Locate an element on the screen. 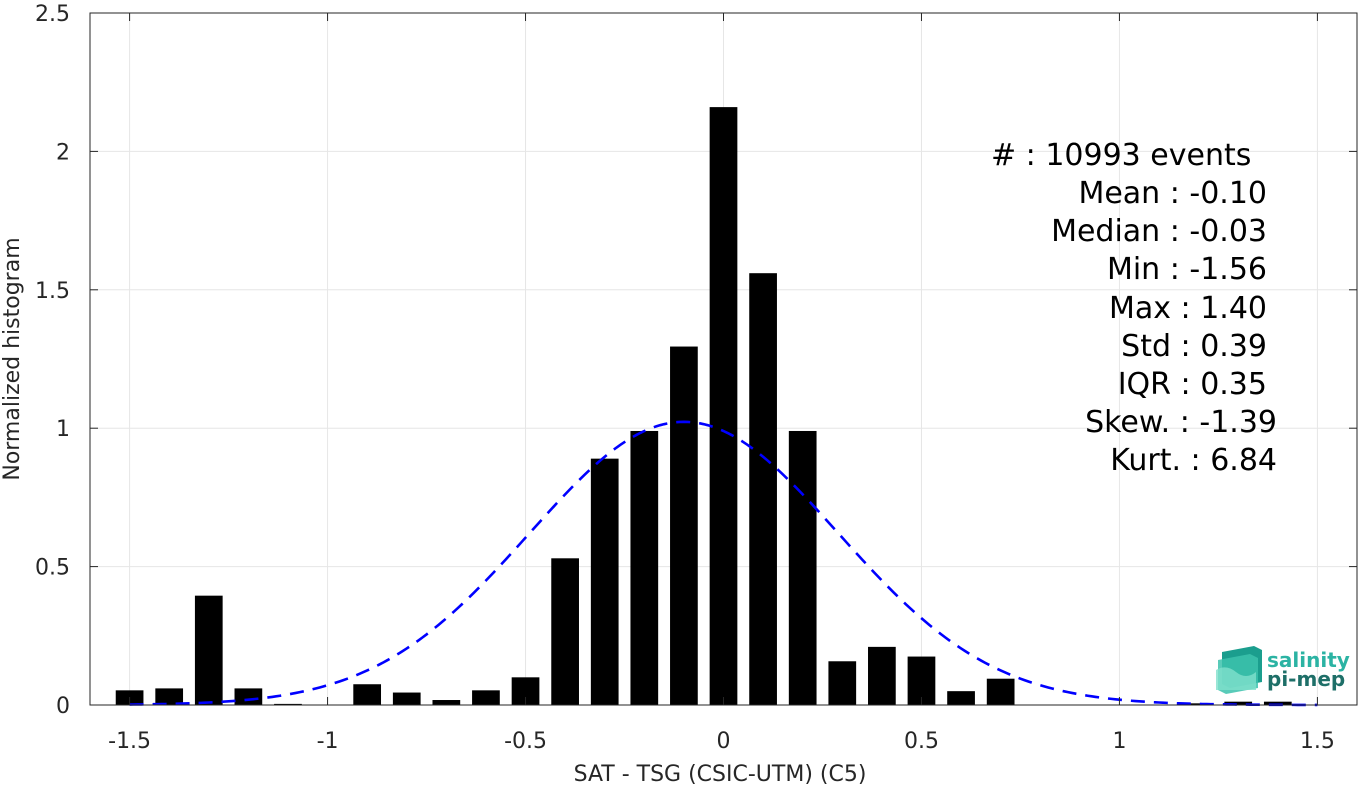  x-axis-label: SAT - TSG (CSIC-UTM) (C5) is located at coordinates (720, 773).